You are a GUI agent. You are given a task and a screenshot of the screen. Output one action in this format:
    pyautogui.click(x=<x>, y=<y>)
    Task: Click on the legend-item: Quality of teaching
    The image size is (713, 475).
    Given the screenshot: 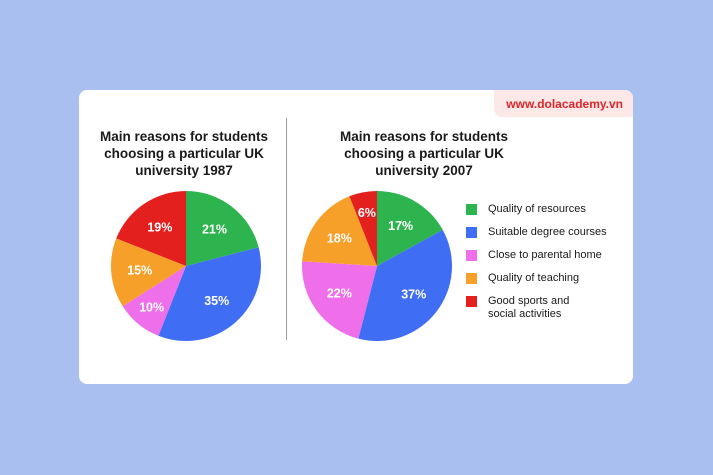 What is the action you would take?
    pyautogui.click(x=548, y=278)
    